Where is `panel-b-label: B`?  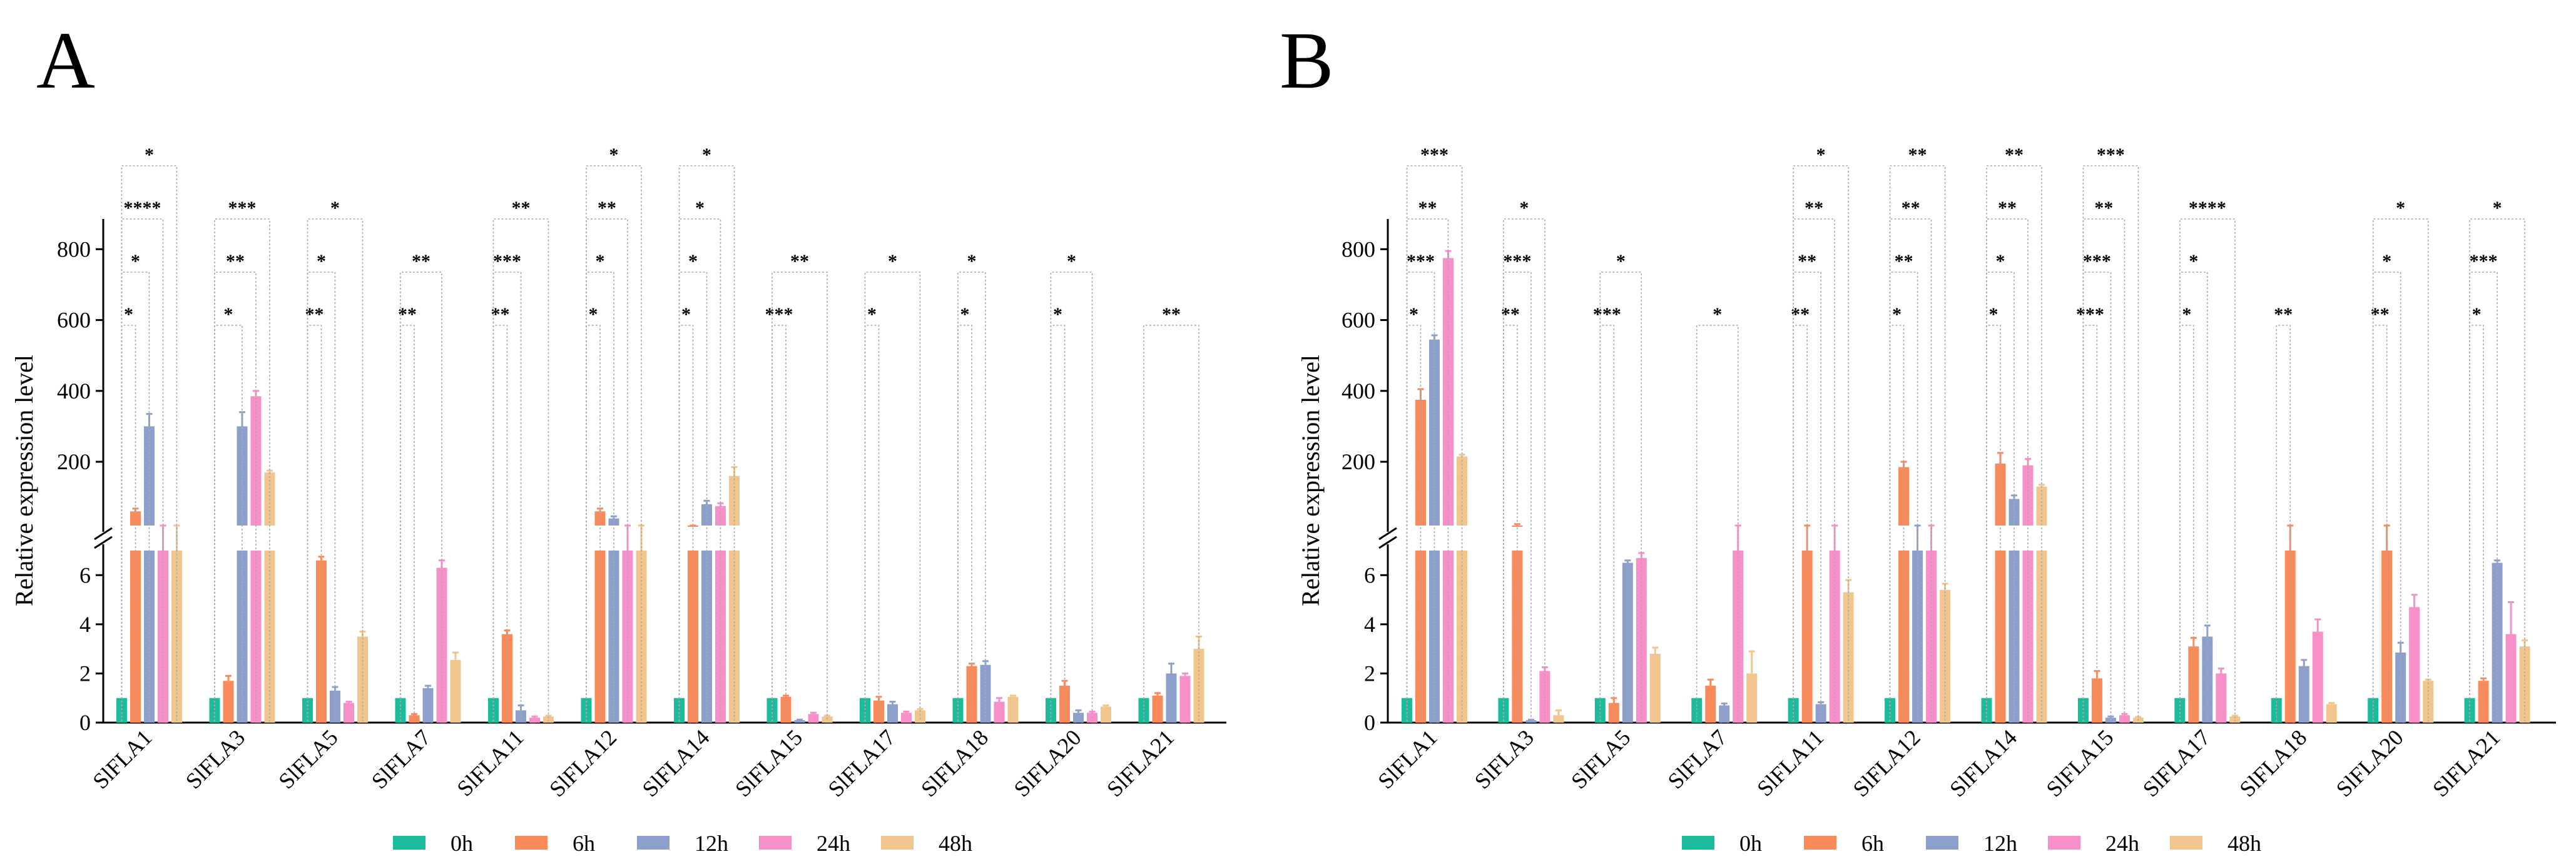
panel-b-label: B is located at coordinates (1307, 61).